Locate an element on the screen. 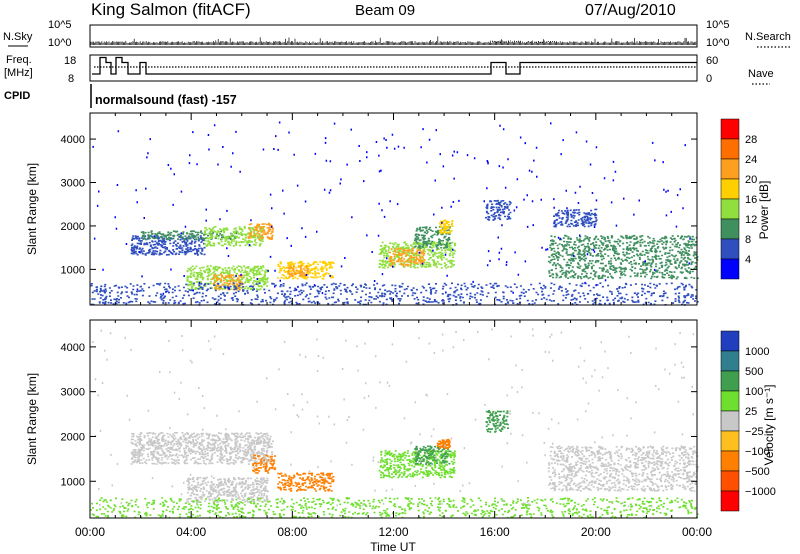  power-colorbar-tick: 28 is located at coordinates (751, 140).